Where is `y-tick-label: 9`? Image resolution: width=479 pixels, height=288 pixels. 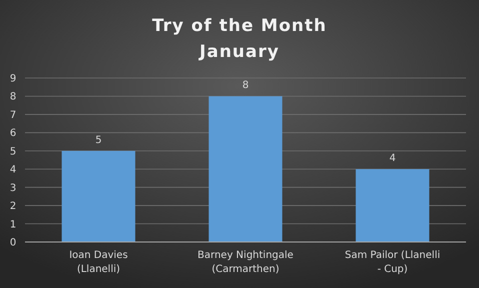
y-tick-label: 9 is located at coordinates (13, 79).